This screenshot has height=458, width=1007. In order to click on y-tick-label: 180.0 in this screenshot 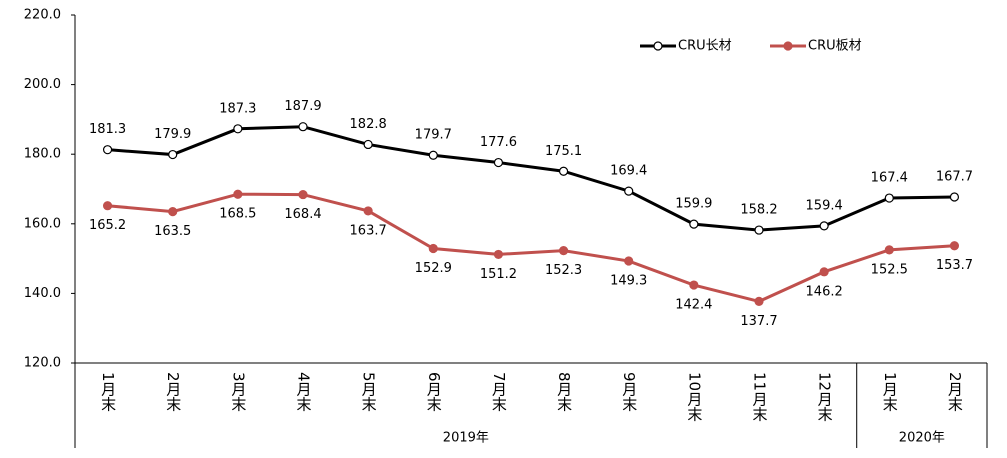, I will do `click(42, 154)`.